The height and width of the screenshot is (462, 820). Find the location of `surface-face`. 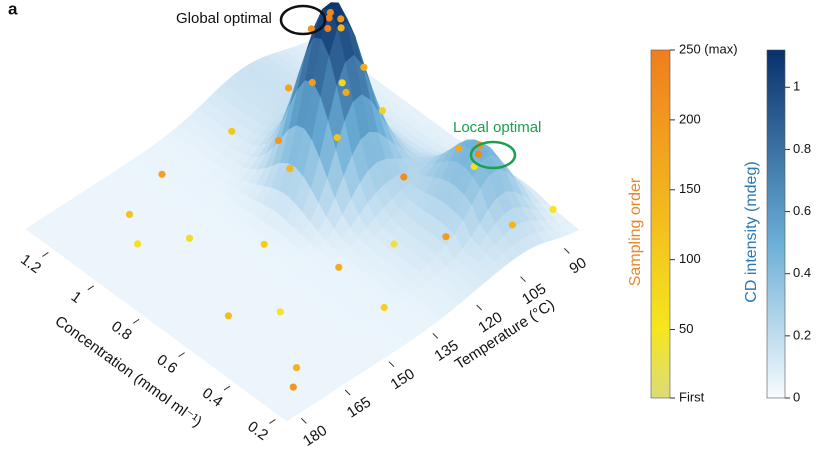

surface-face is located at coordinates (287, 415).